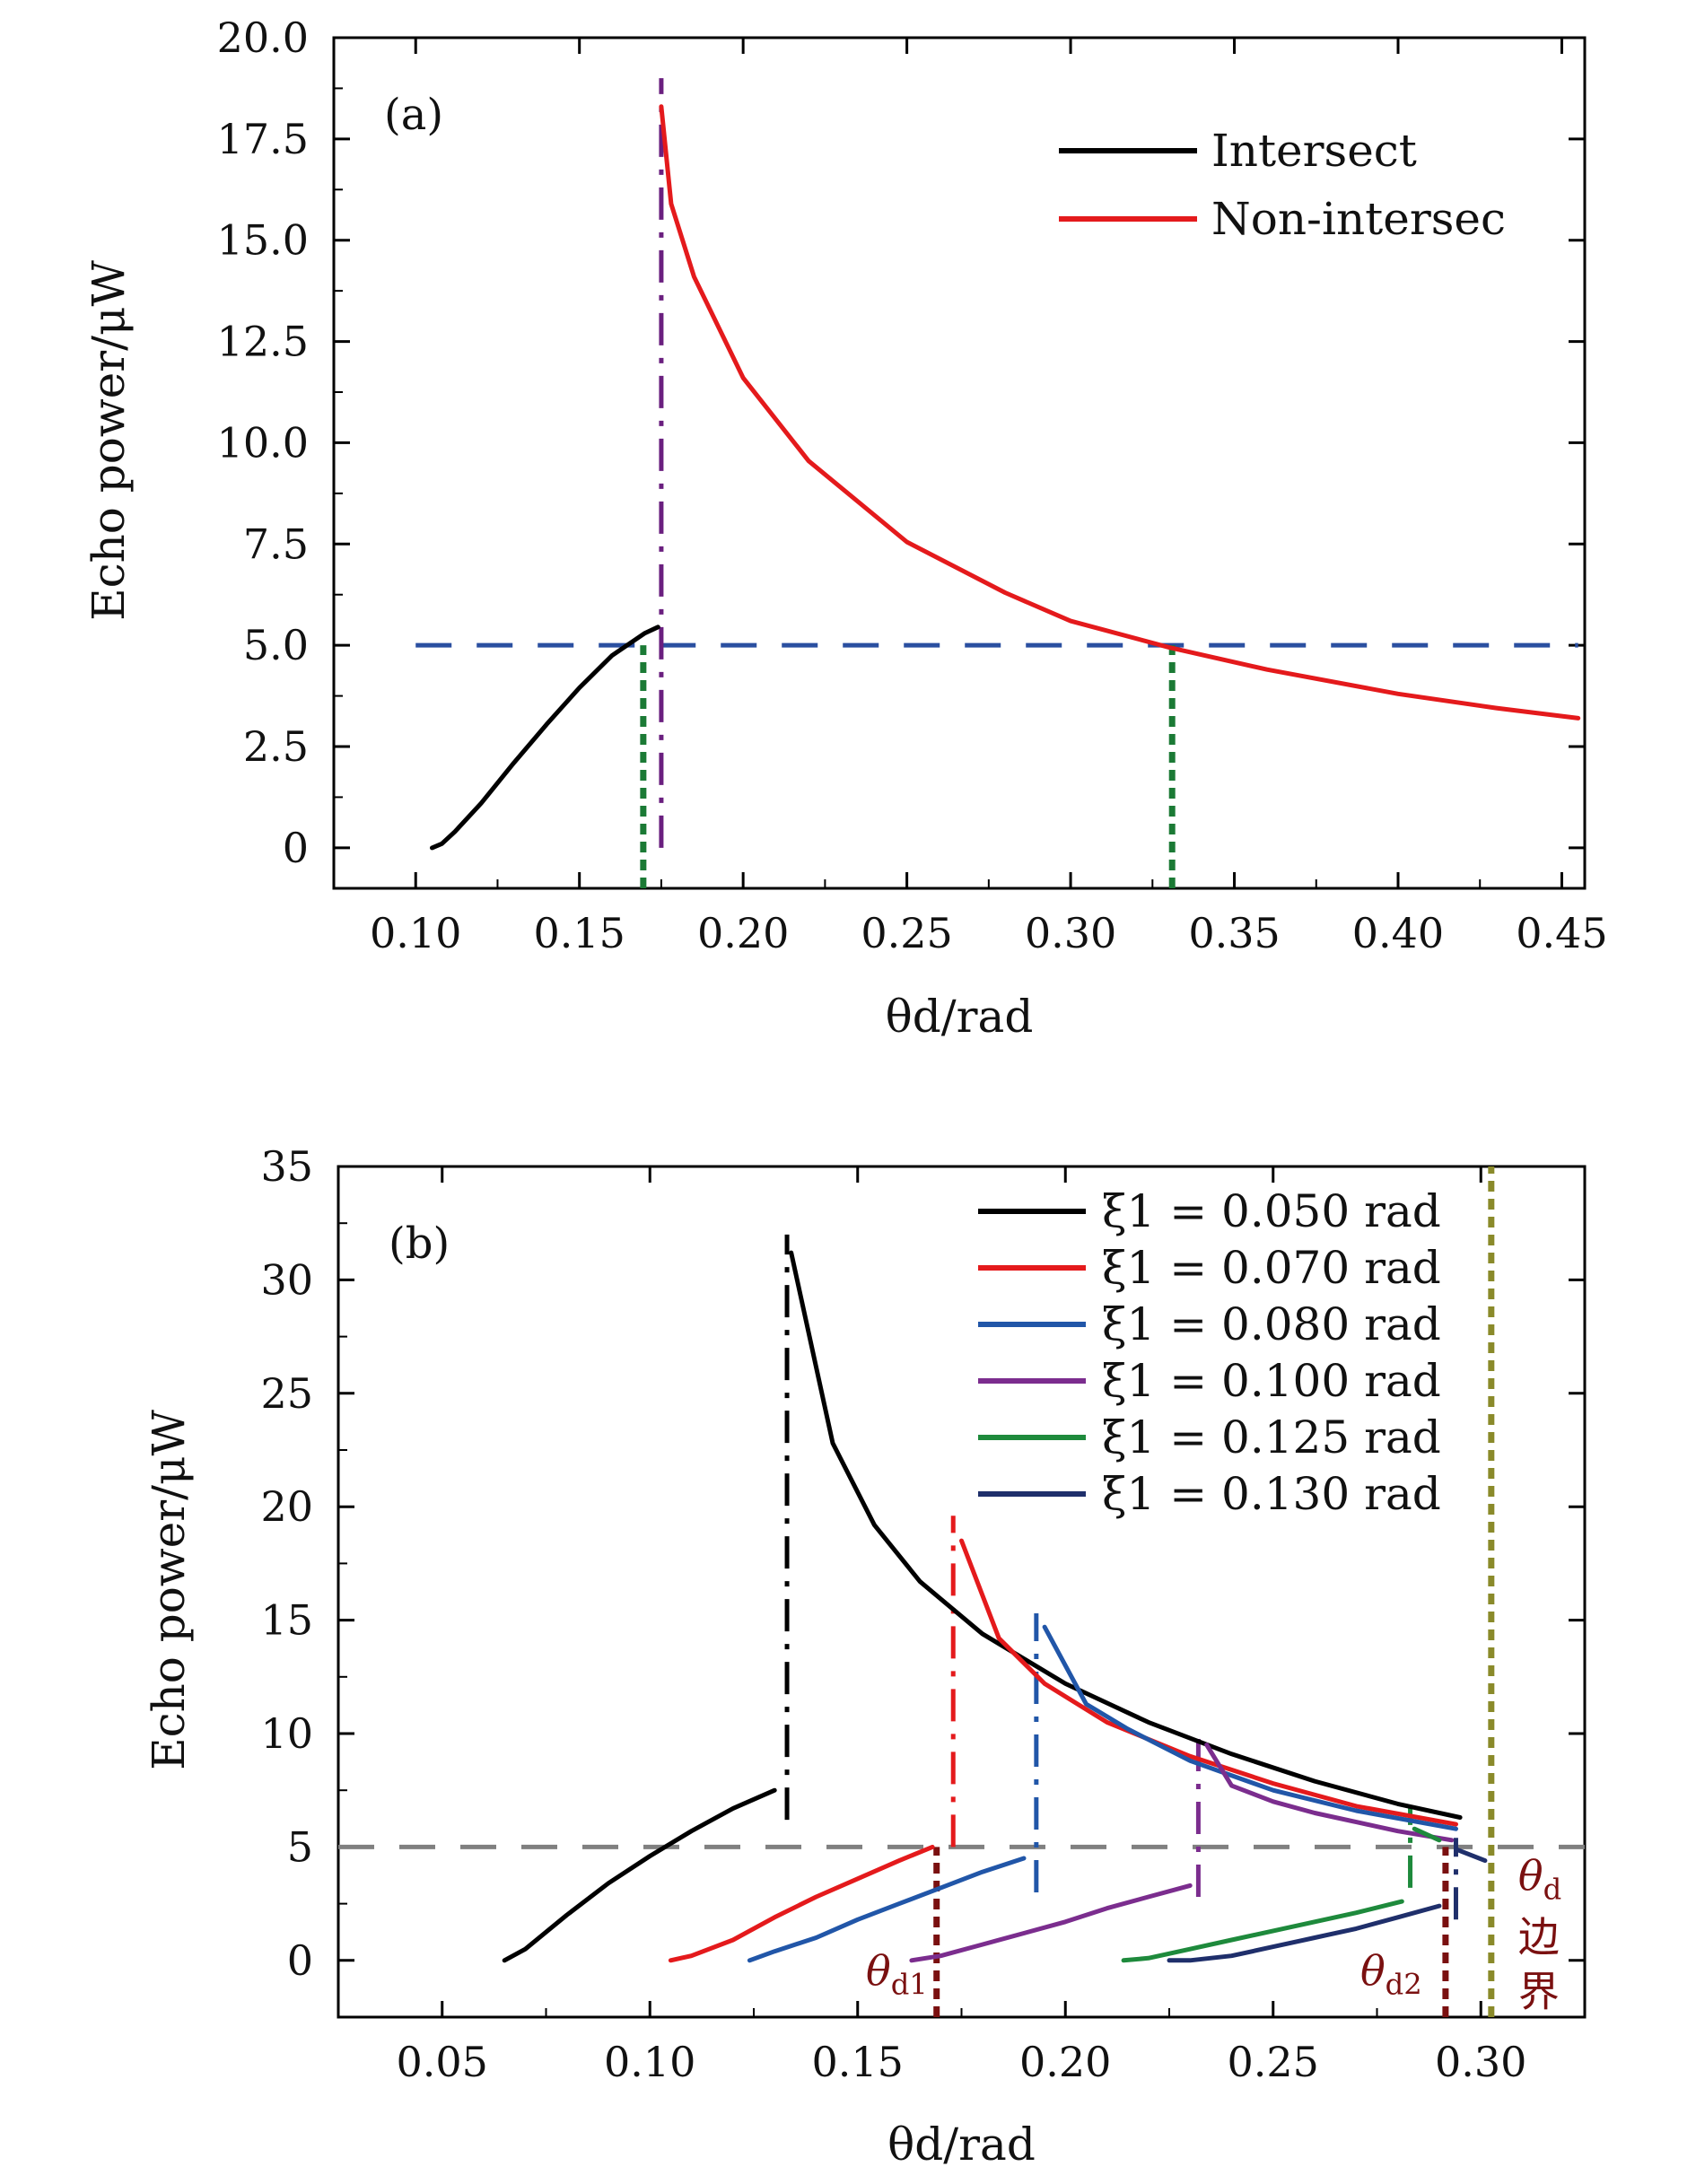  I want to click on x-tick-label: 0.40, so click(1398, 933).